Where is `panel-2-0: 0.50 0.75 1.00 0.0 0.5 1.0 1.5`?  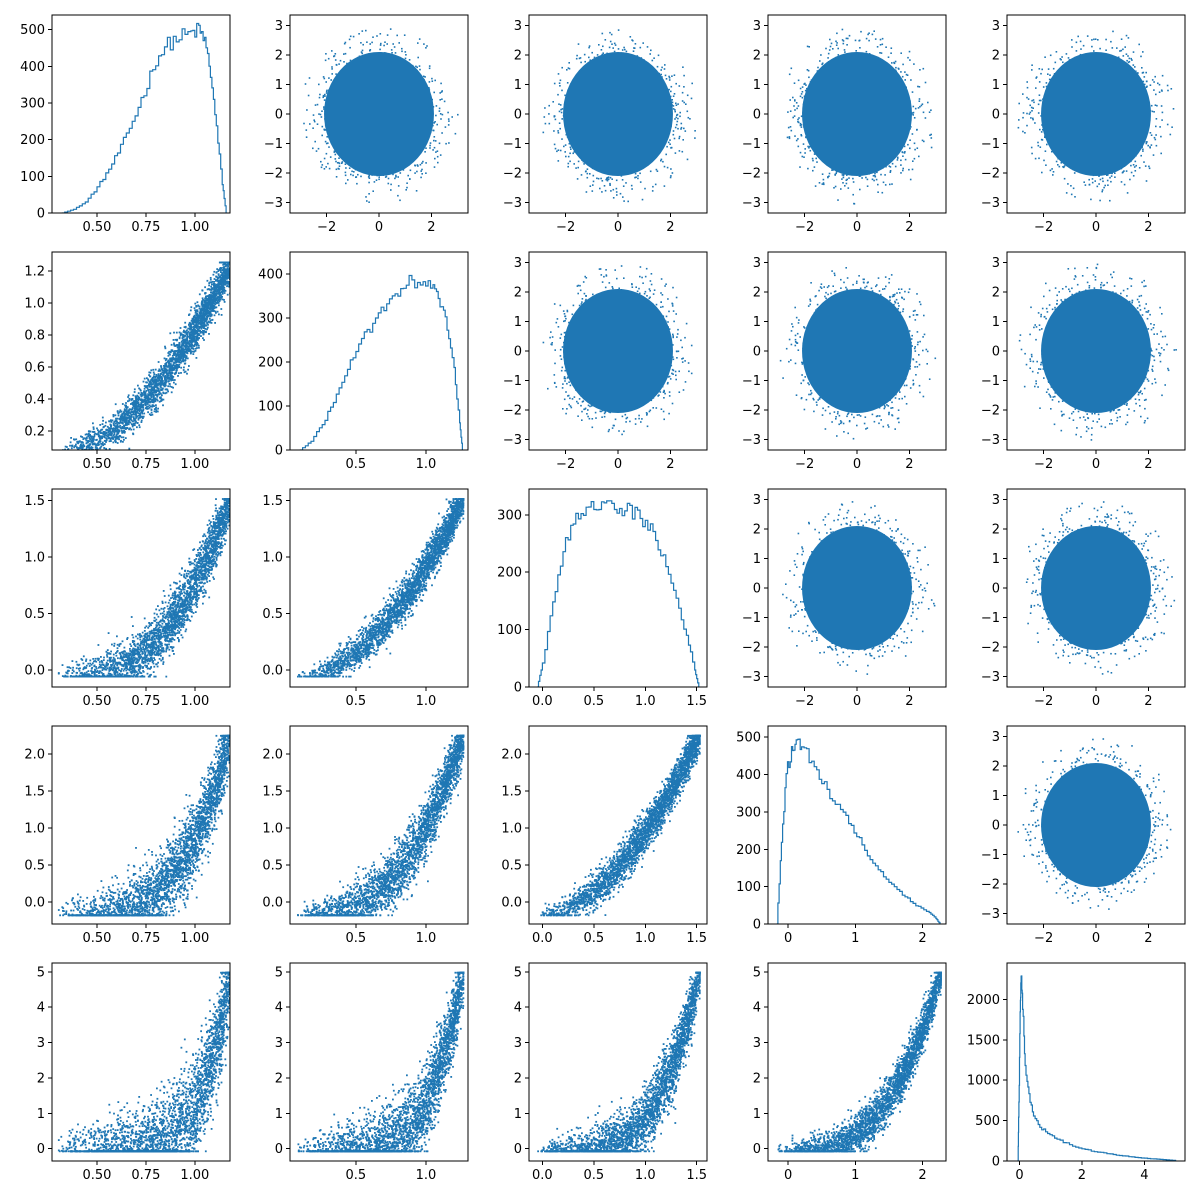 panel-2-0: 0.50 0.75 1.00 0.0 0.5 1.0 1.5 is located at coordinates (127, 598).